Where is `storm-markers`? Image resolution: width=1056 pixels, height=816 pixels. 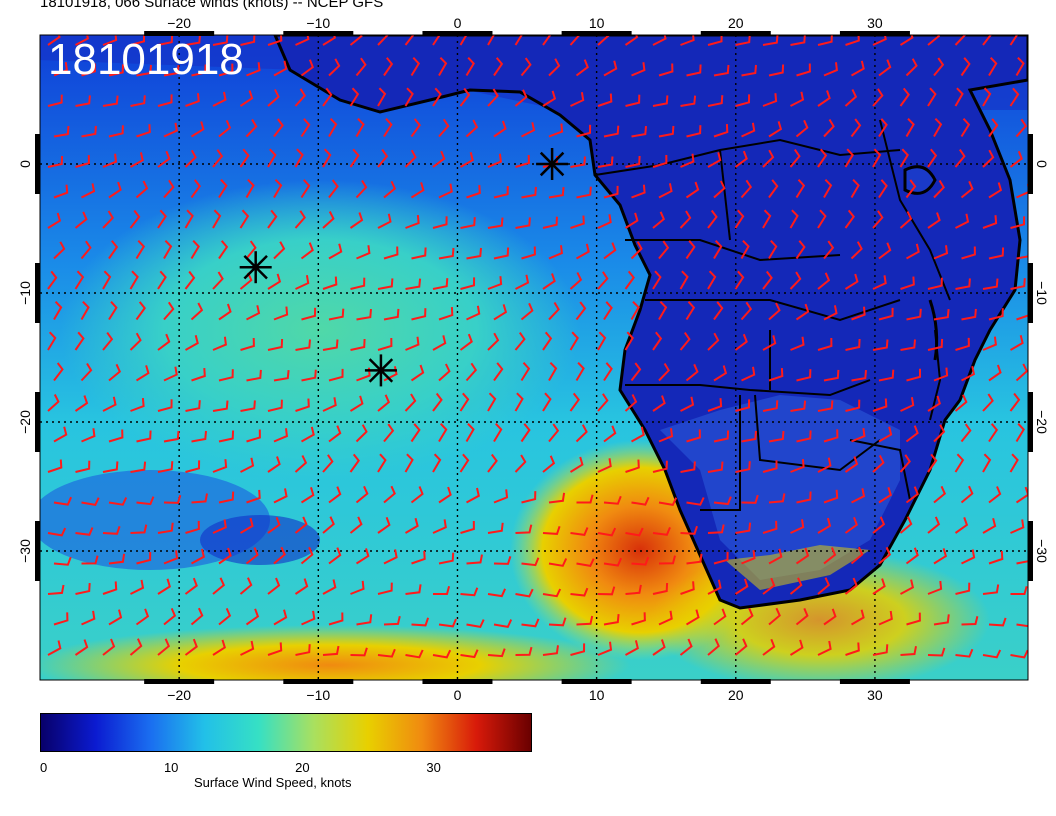
storm-markers is located at coordinates (404, 267).